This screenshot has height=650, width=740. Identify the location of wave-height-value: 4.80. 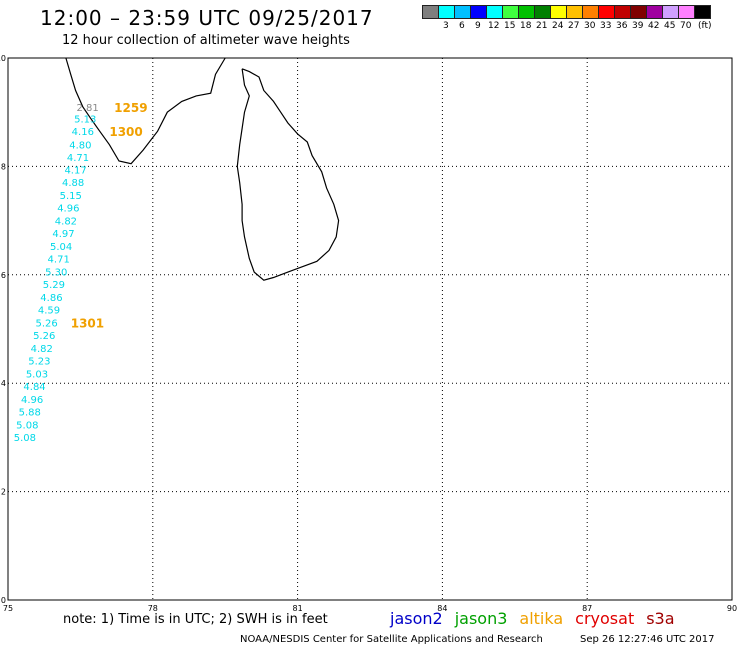
(80, 146).